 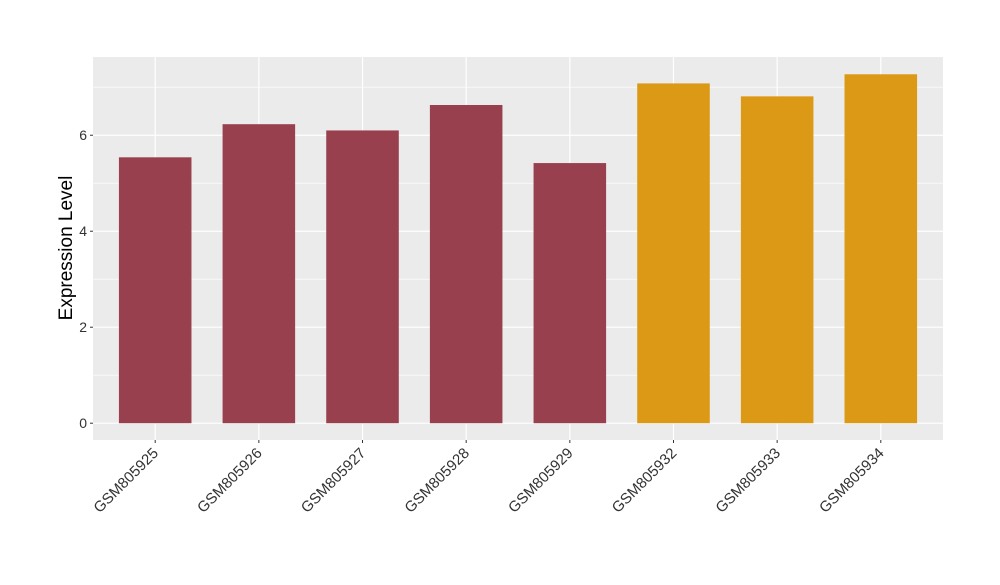 What do you see at coordinates (748, 481) in the screenshot?
I see `x-tick-label: GSM805933` at bounding box center [748, 481].